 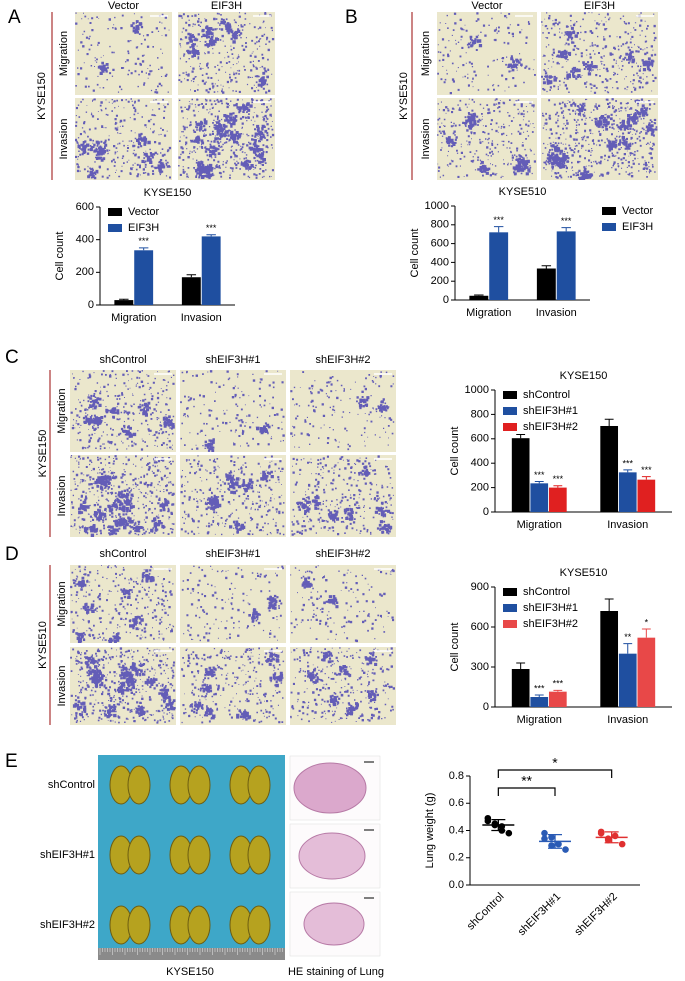 I want to click on panel-letter: A, so click(x=14, y=17).